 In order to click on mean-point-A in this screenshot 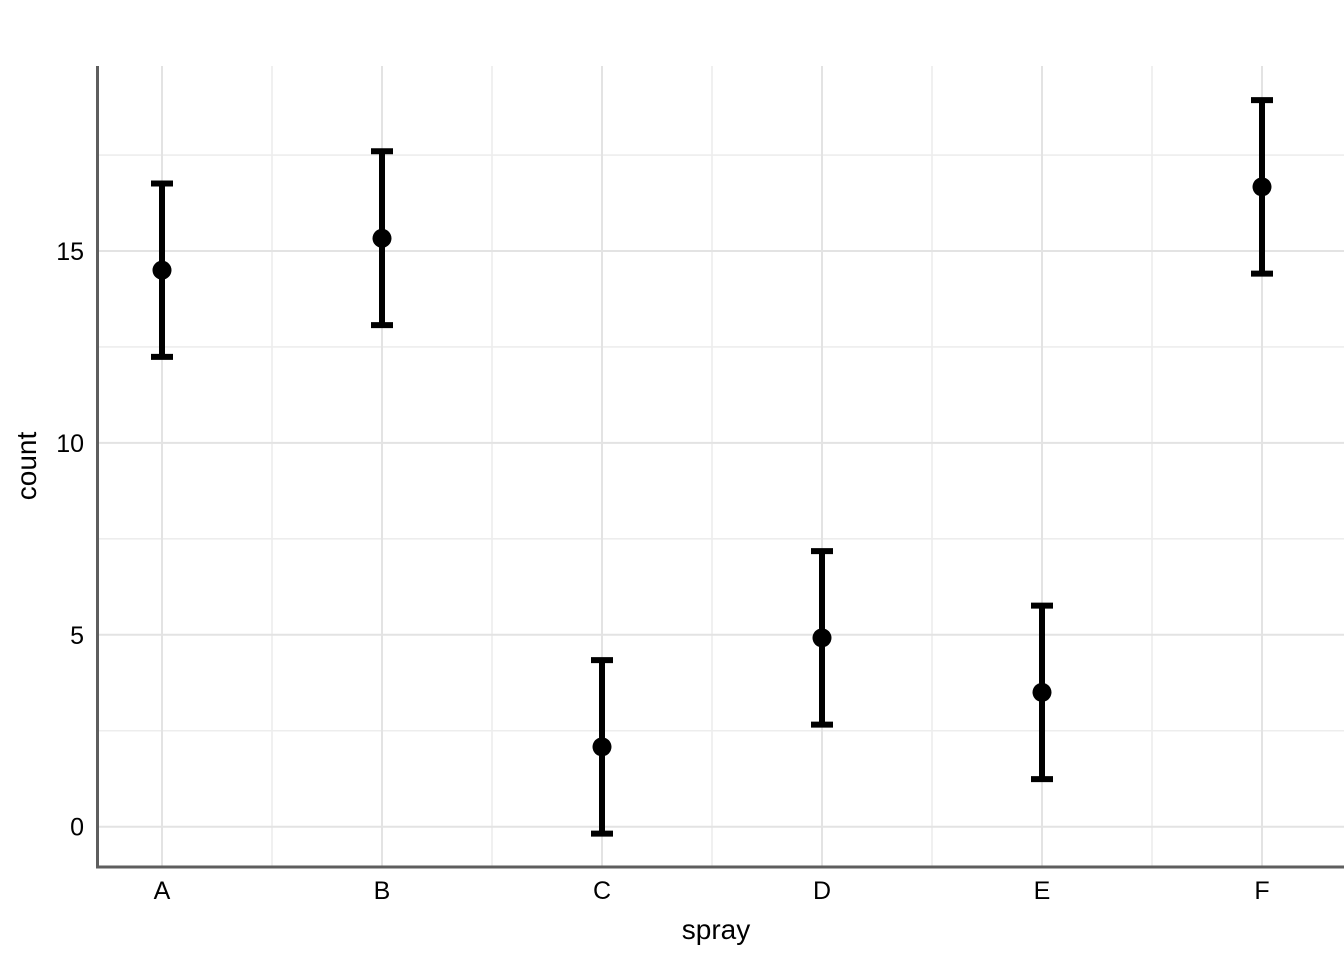, I will do `click(162, 270)`.